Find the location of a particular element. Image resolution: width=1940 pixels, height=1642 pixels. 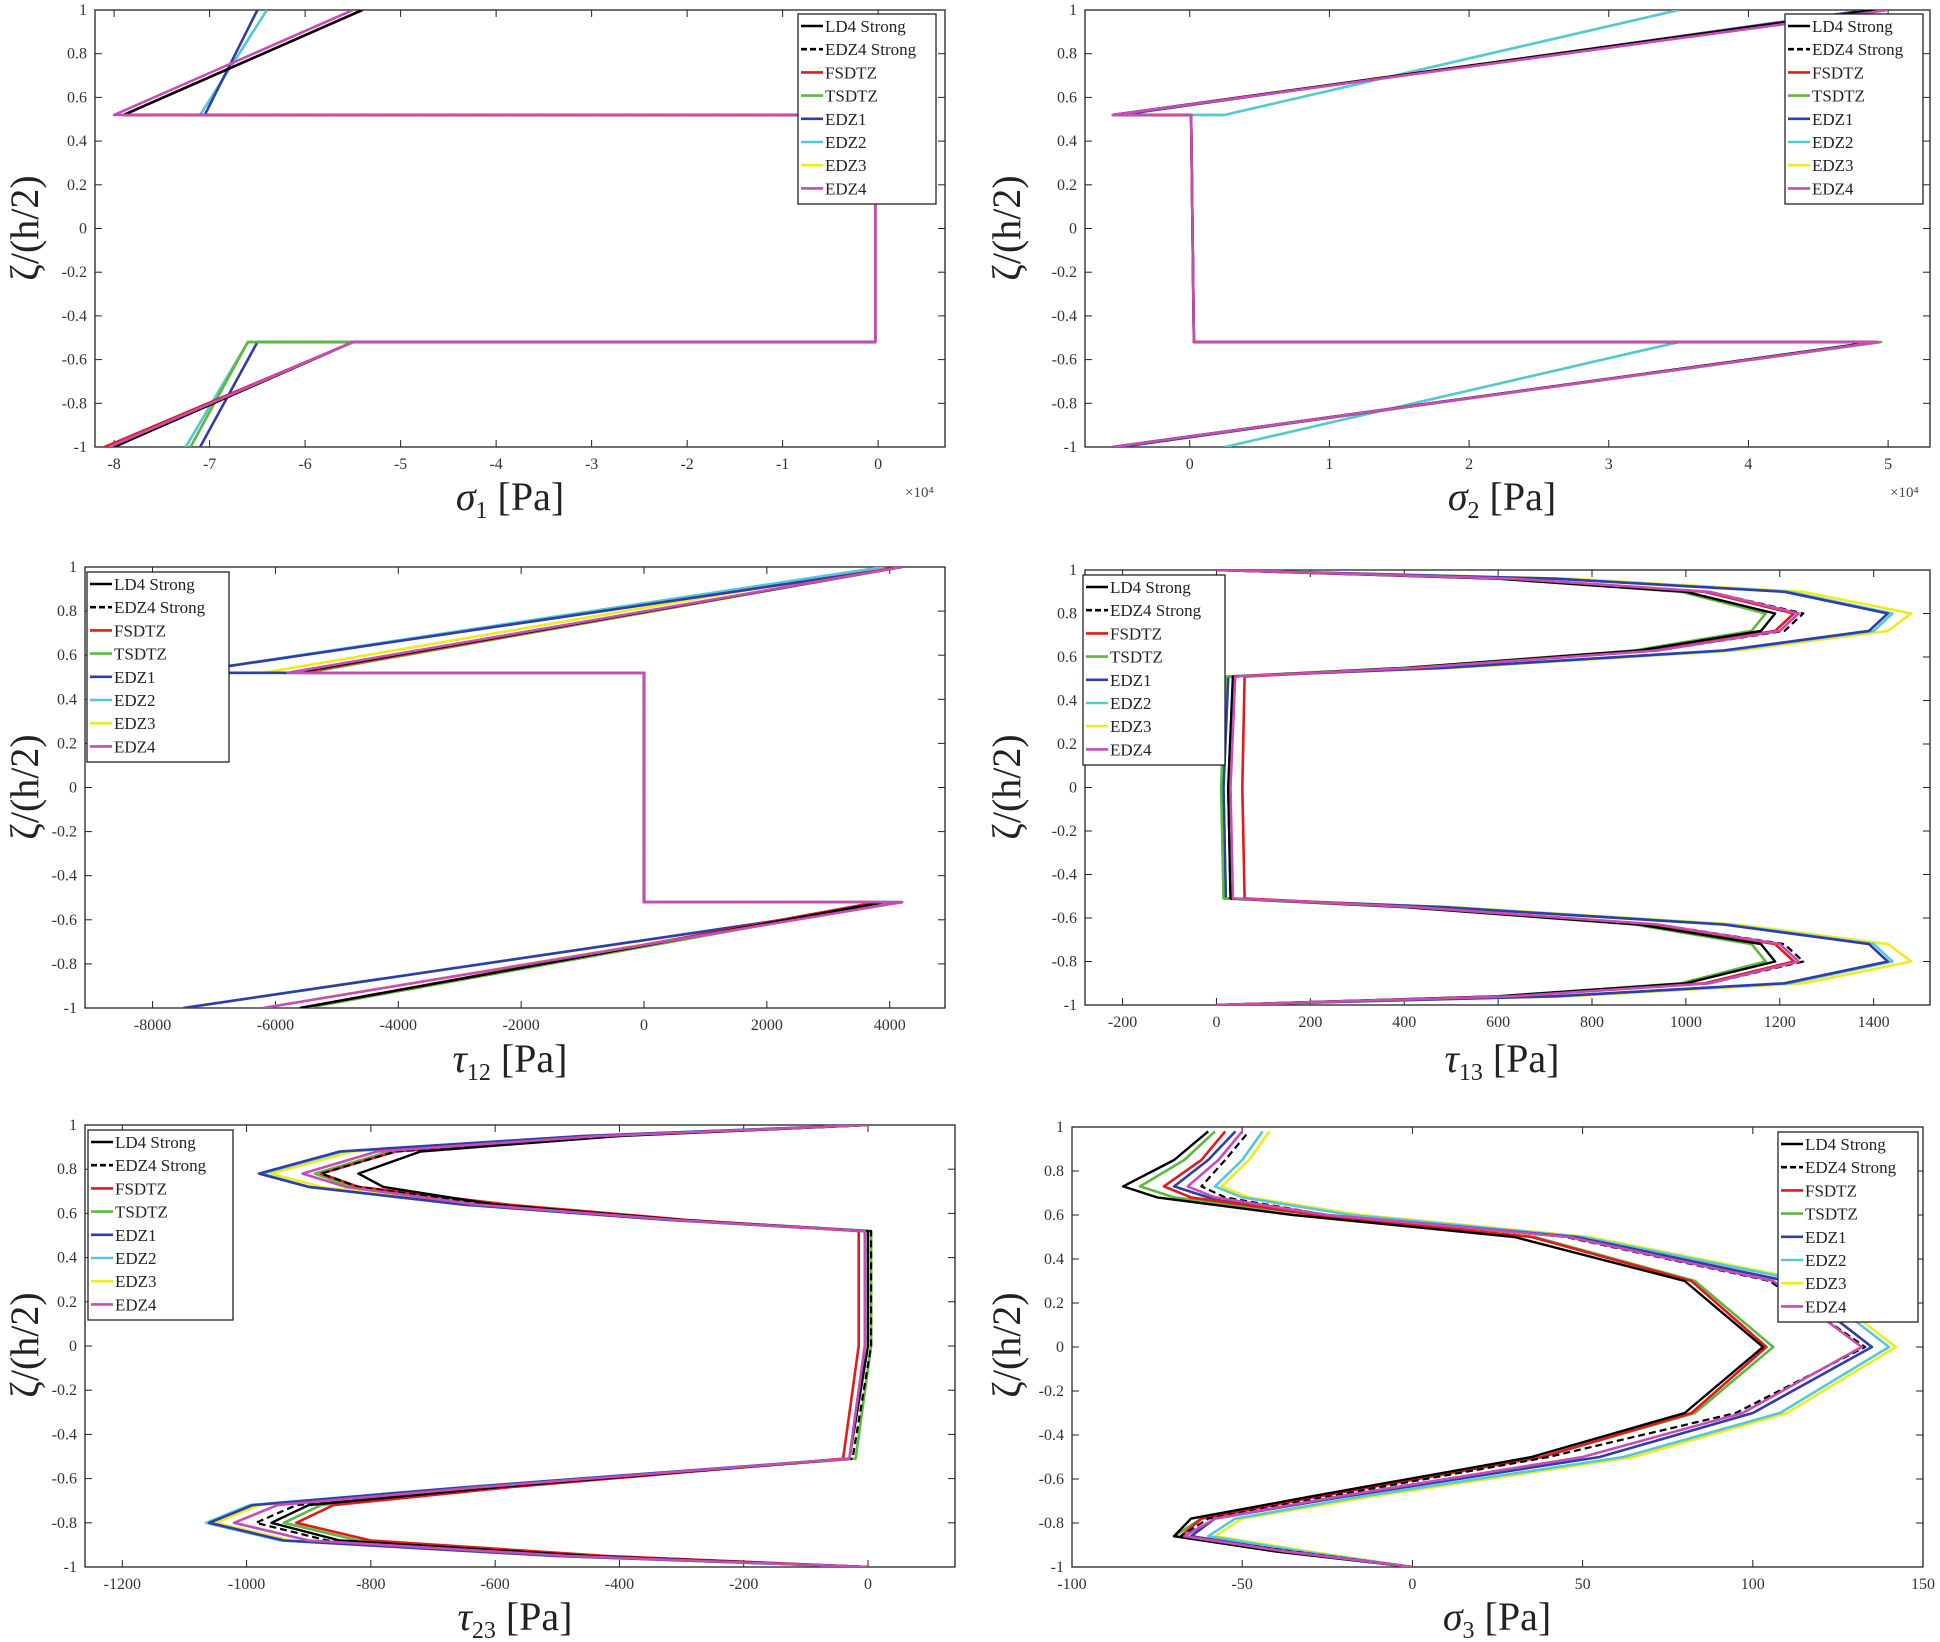

axis-exponent: ×10⁴ is located at coordinates (1904, 493).